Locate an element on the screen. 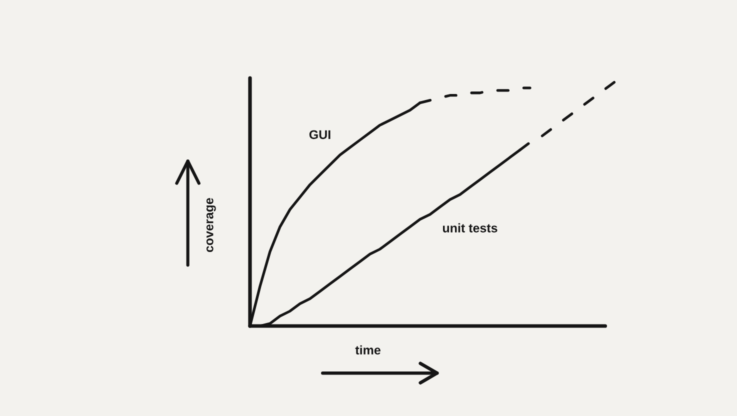 The image size is (737, 416). x-axis-title: time is located at coordinates (367, 350).